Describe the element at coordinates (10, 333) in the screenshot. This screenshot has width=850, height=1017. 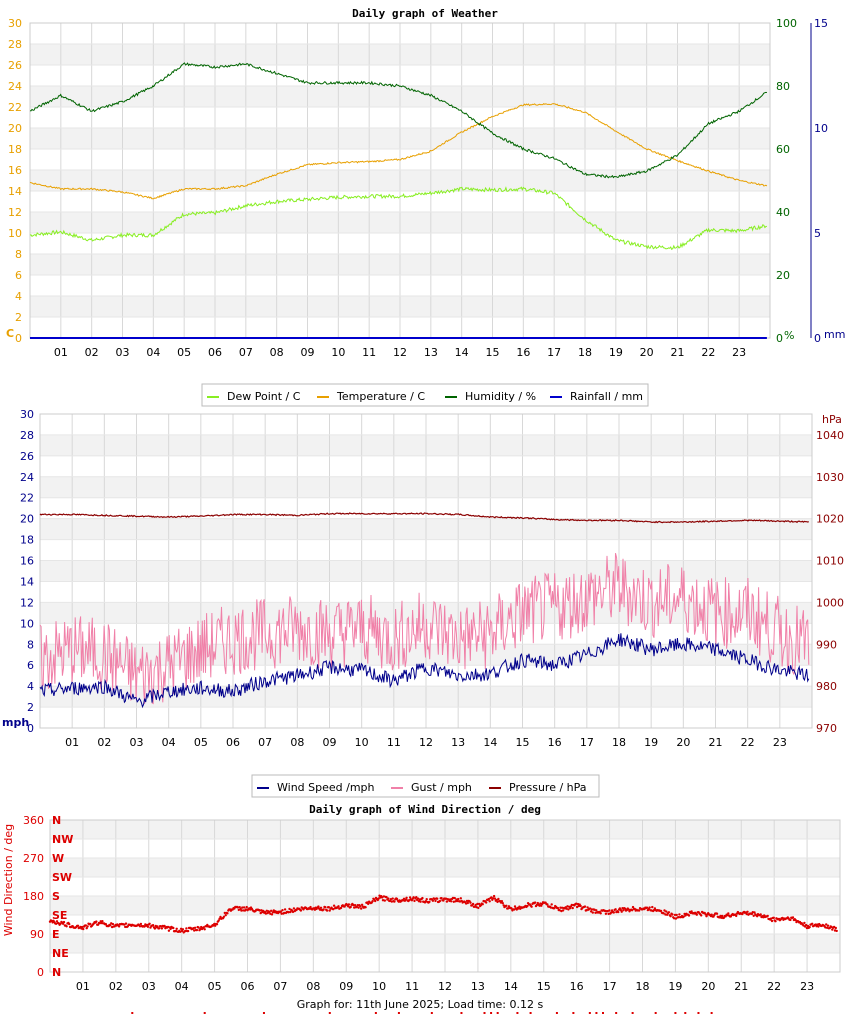
I see `temp-axis-unit: C` at that location.